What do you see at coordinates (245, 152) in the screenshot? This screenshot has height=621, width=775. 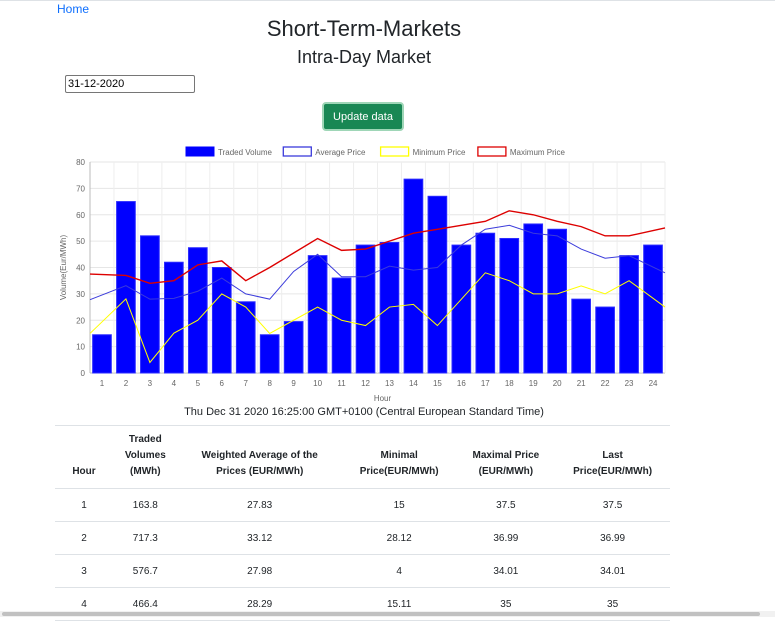 I see `legend-label: Traded Volume` at bounding box center [245, 152].